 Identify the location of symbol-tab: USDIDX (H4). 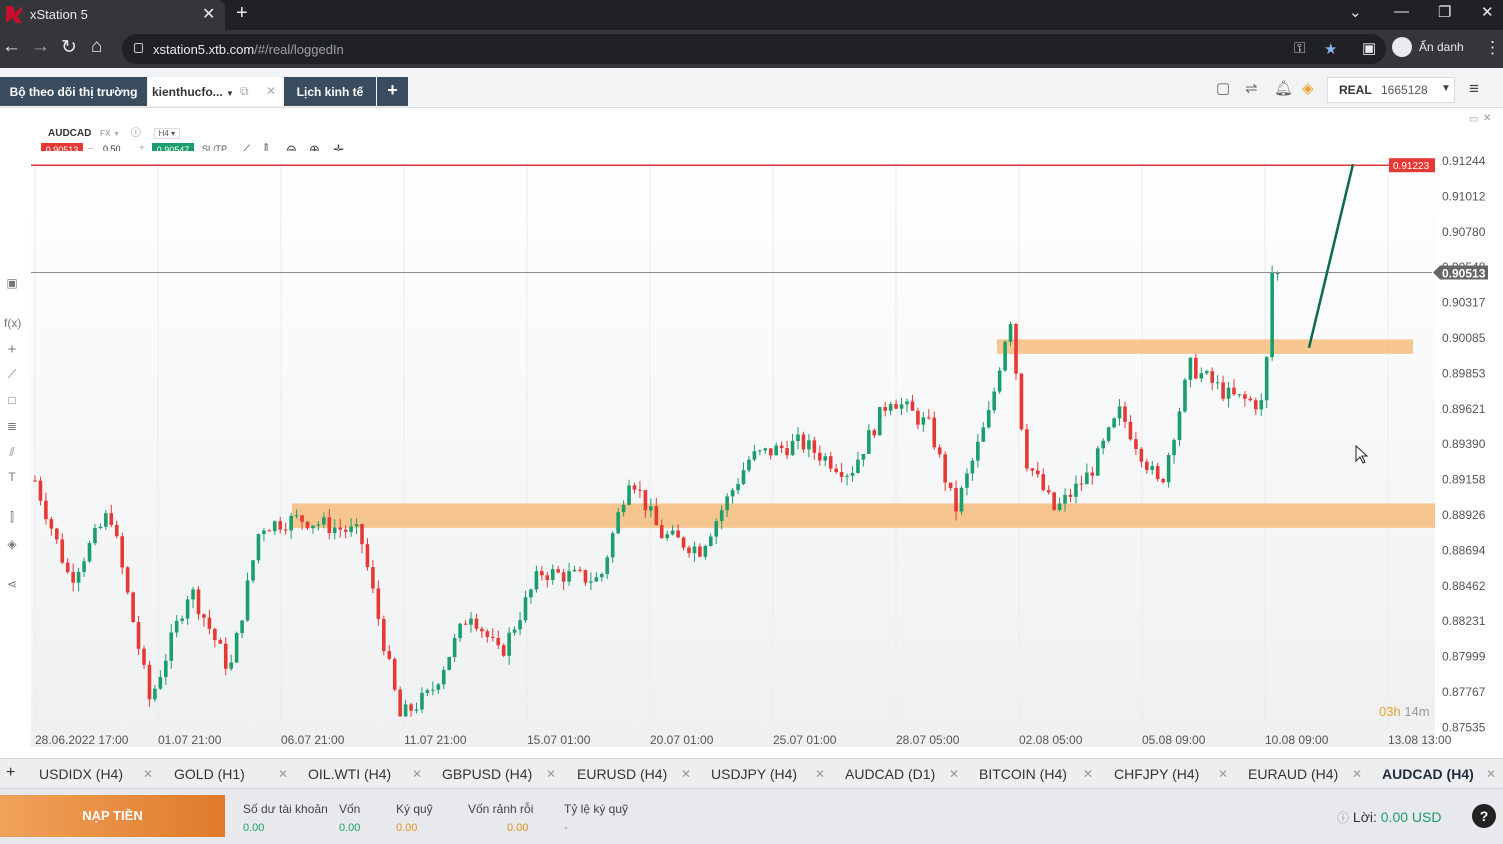
(81, 774).